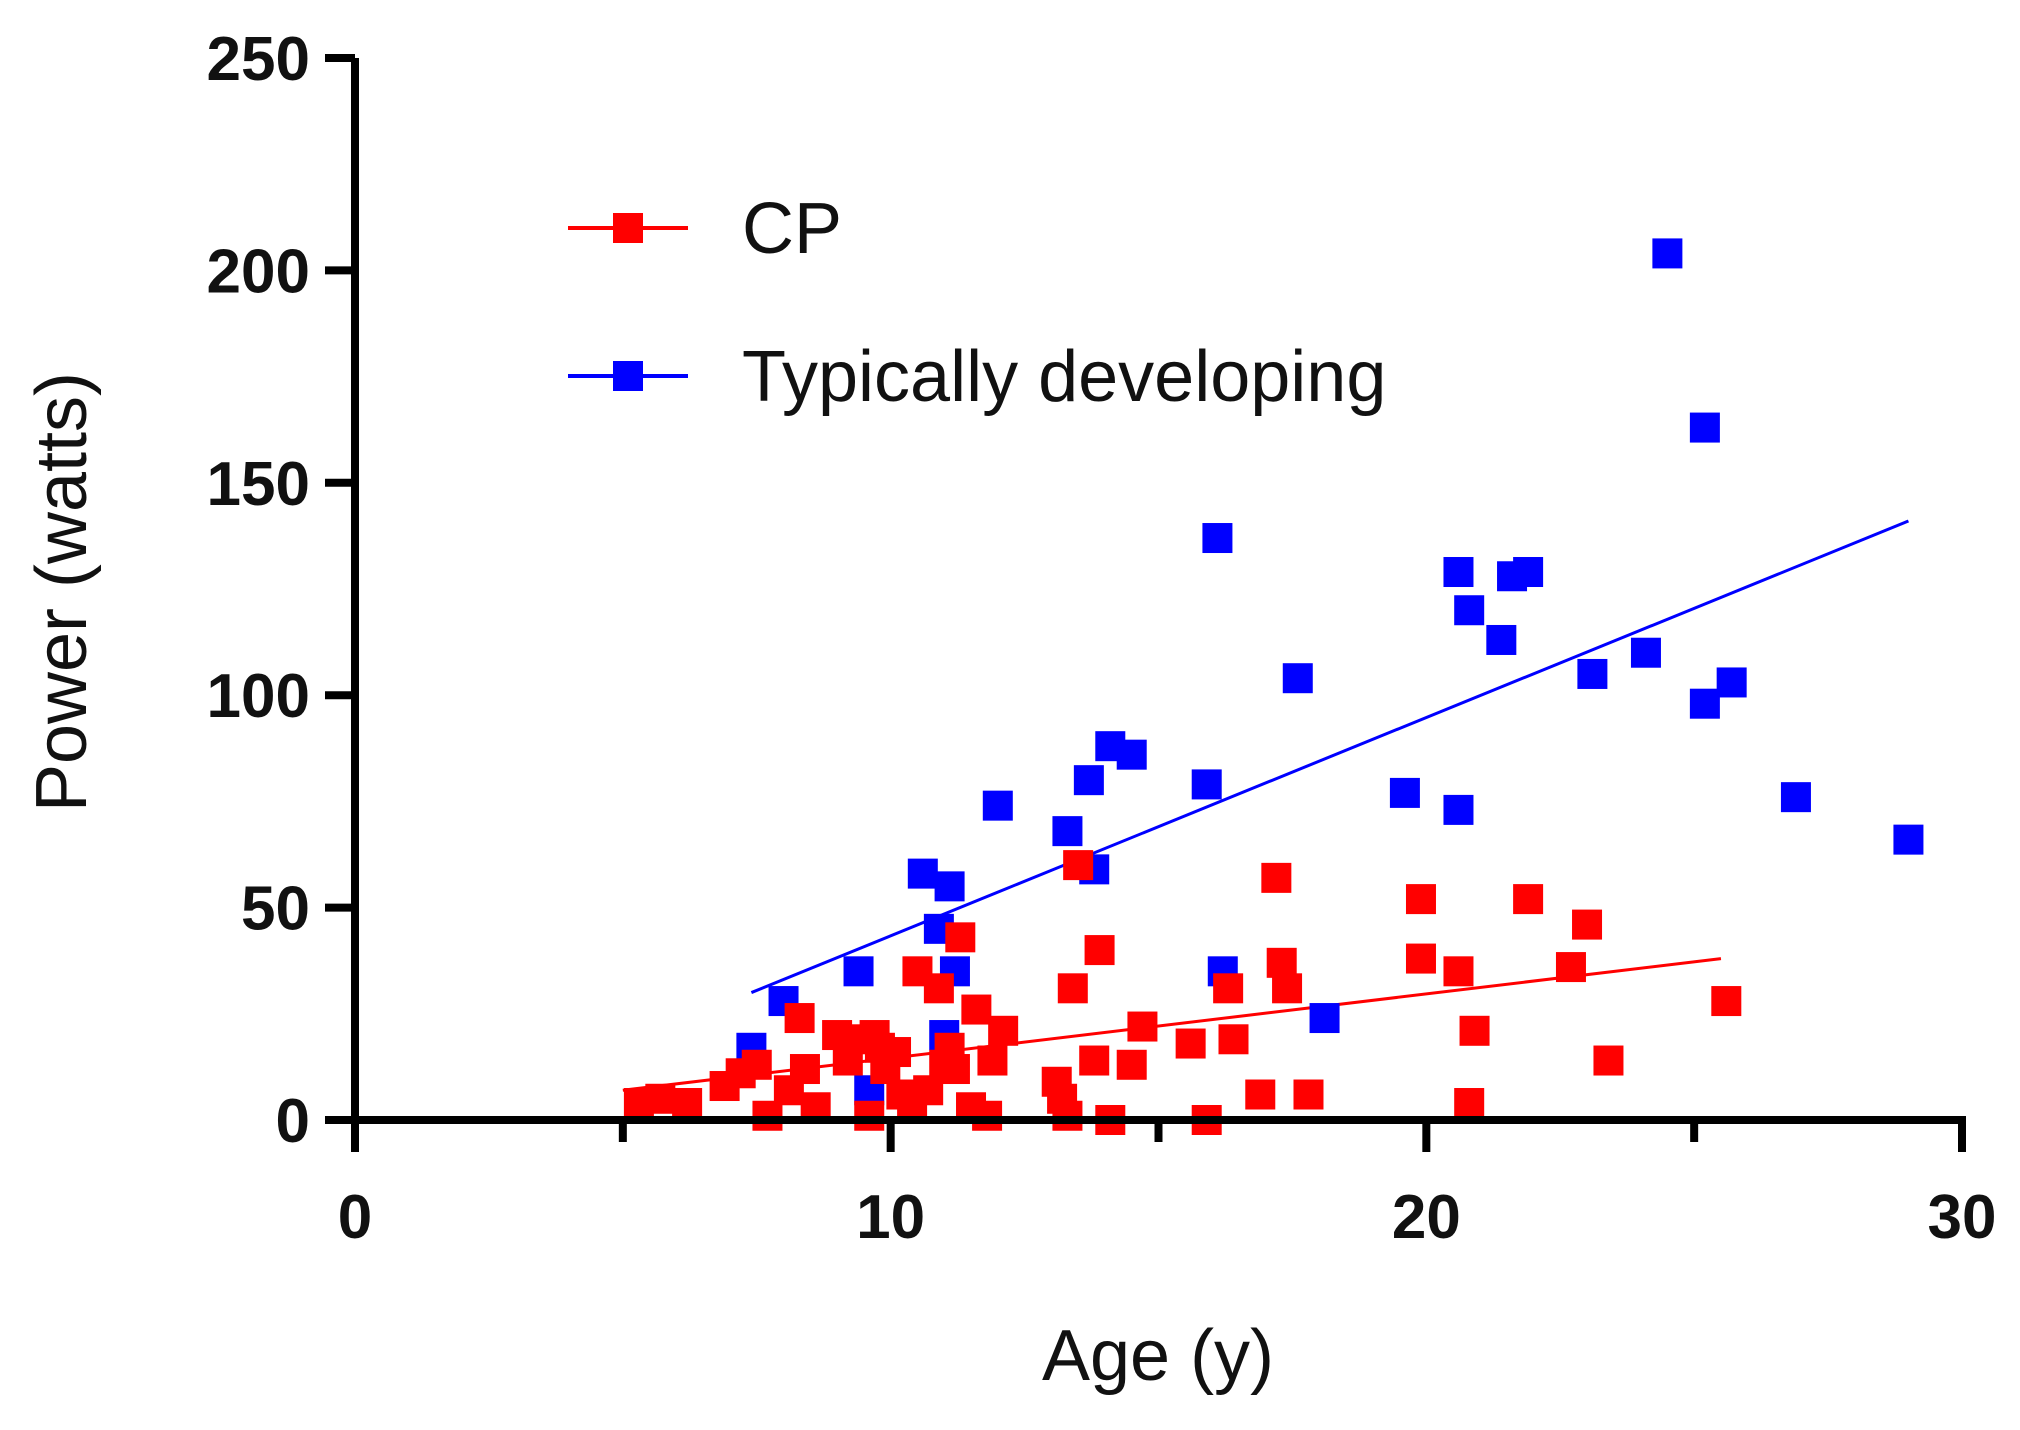  Describe the element at coordinates (1064, 377) in the screenshot. I see `legend-label-typically-developing: Typically developing` at that location.